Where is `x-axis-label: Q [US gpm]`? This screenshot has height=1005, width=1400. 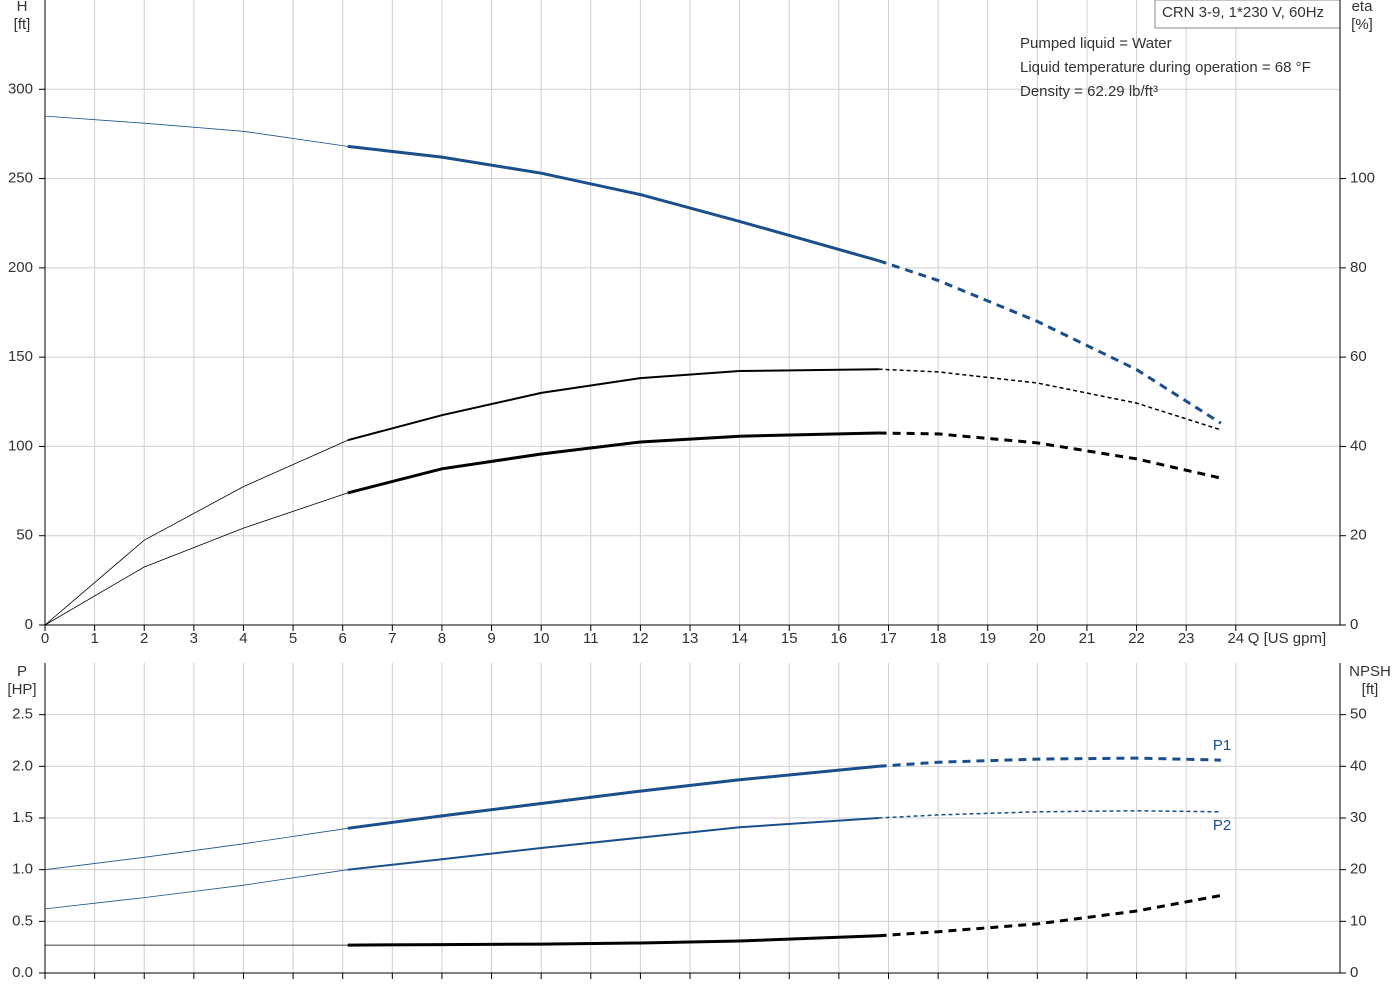 x-axis-label: Q [US gpm] is located at coordinates (1287, 638).